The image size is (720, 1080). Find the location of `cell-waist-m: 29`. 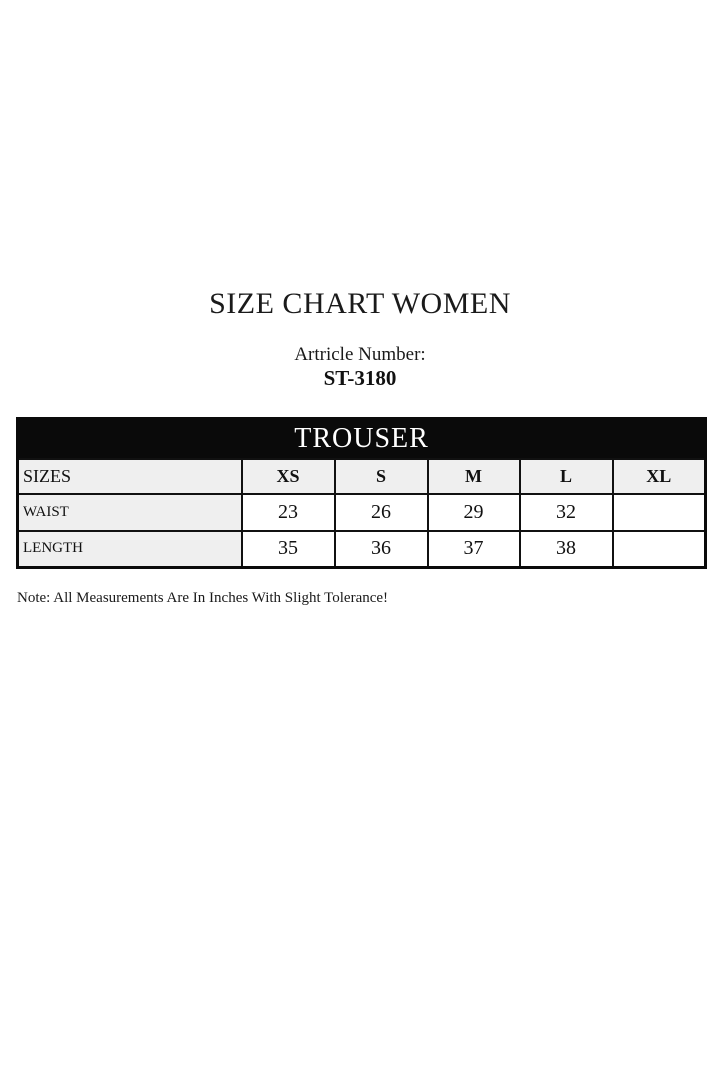

cell-waist-m: 29 is located at coordinates (473, 512).